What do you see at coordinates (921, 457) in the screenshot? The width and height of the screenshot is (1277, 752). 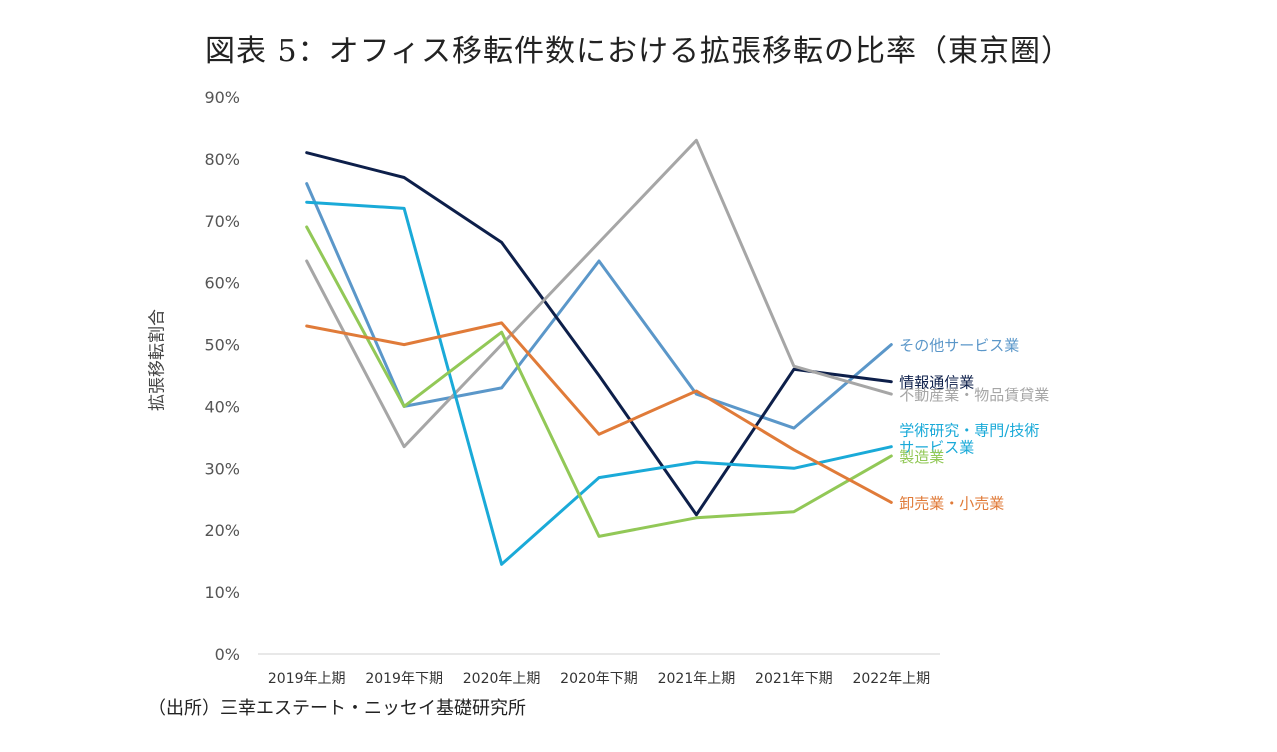 I see `series-label: 製造業` at bounding box center [921, 457].